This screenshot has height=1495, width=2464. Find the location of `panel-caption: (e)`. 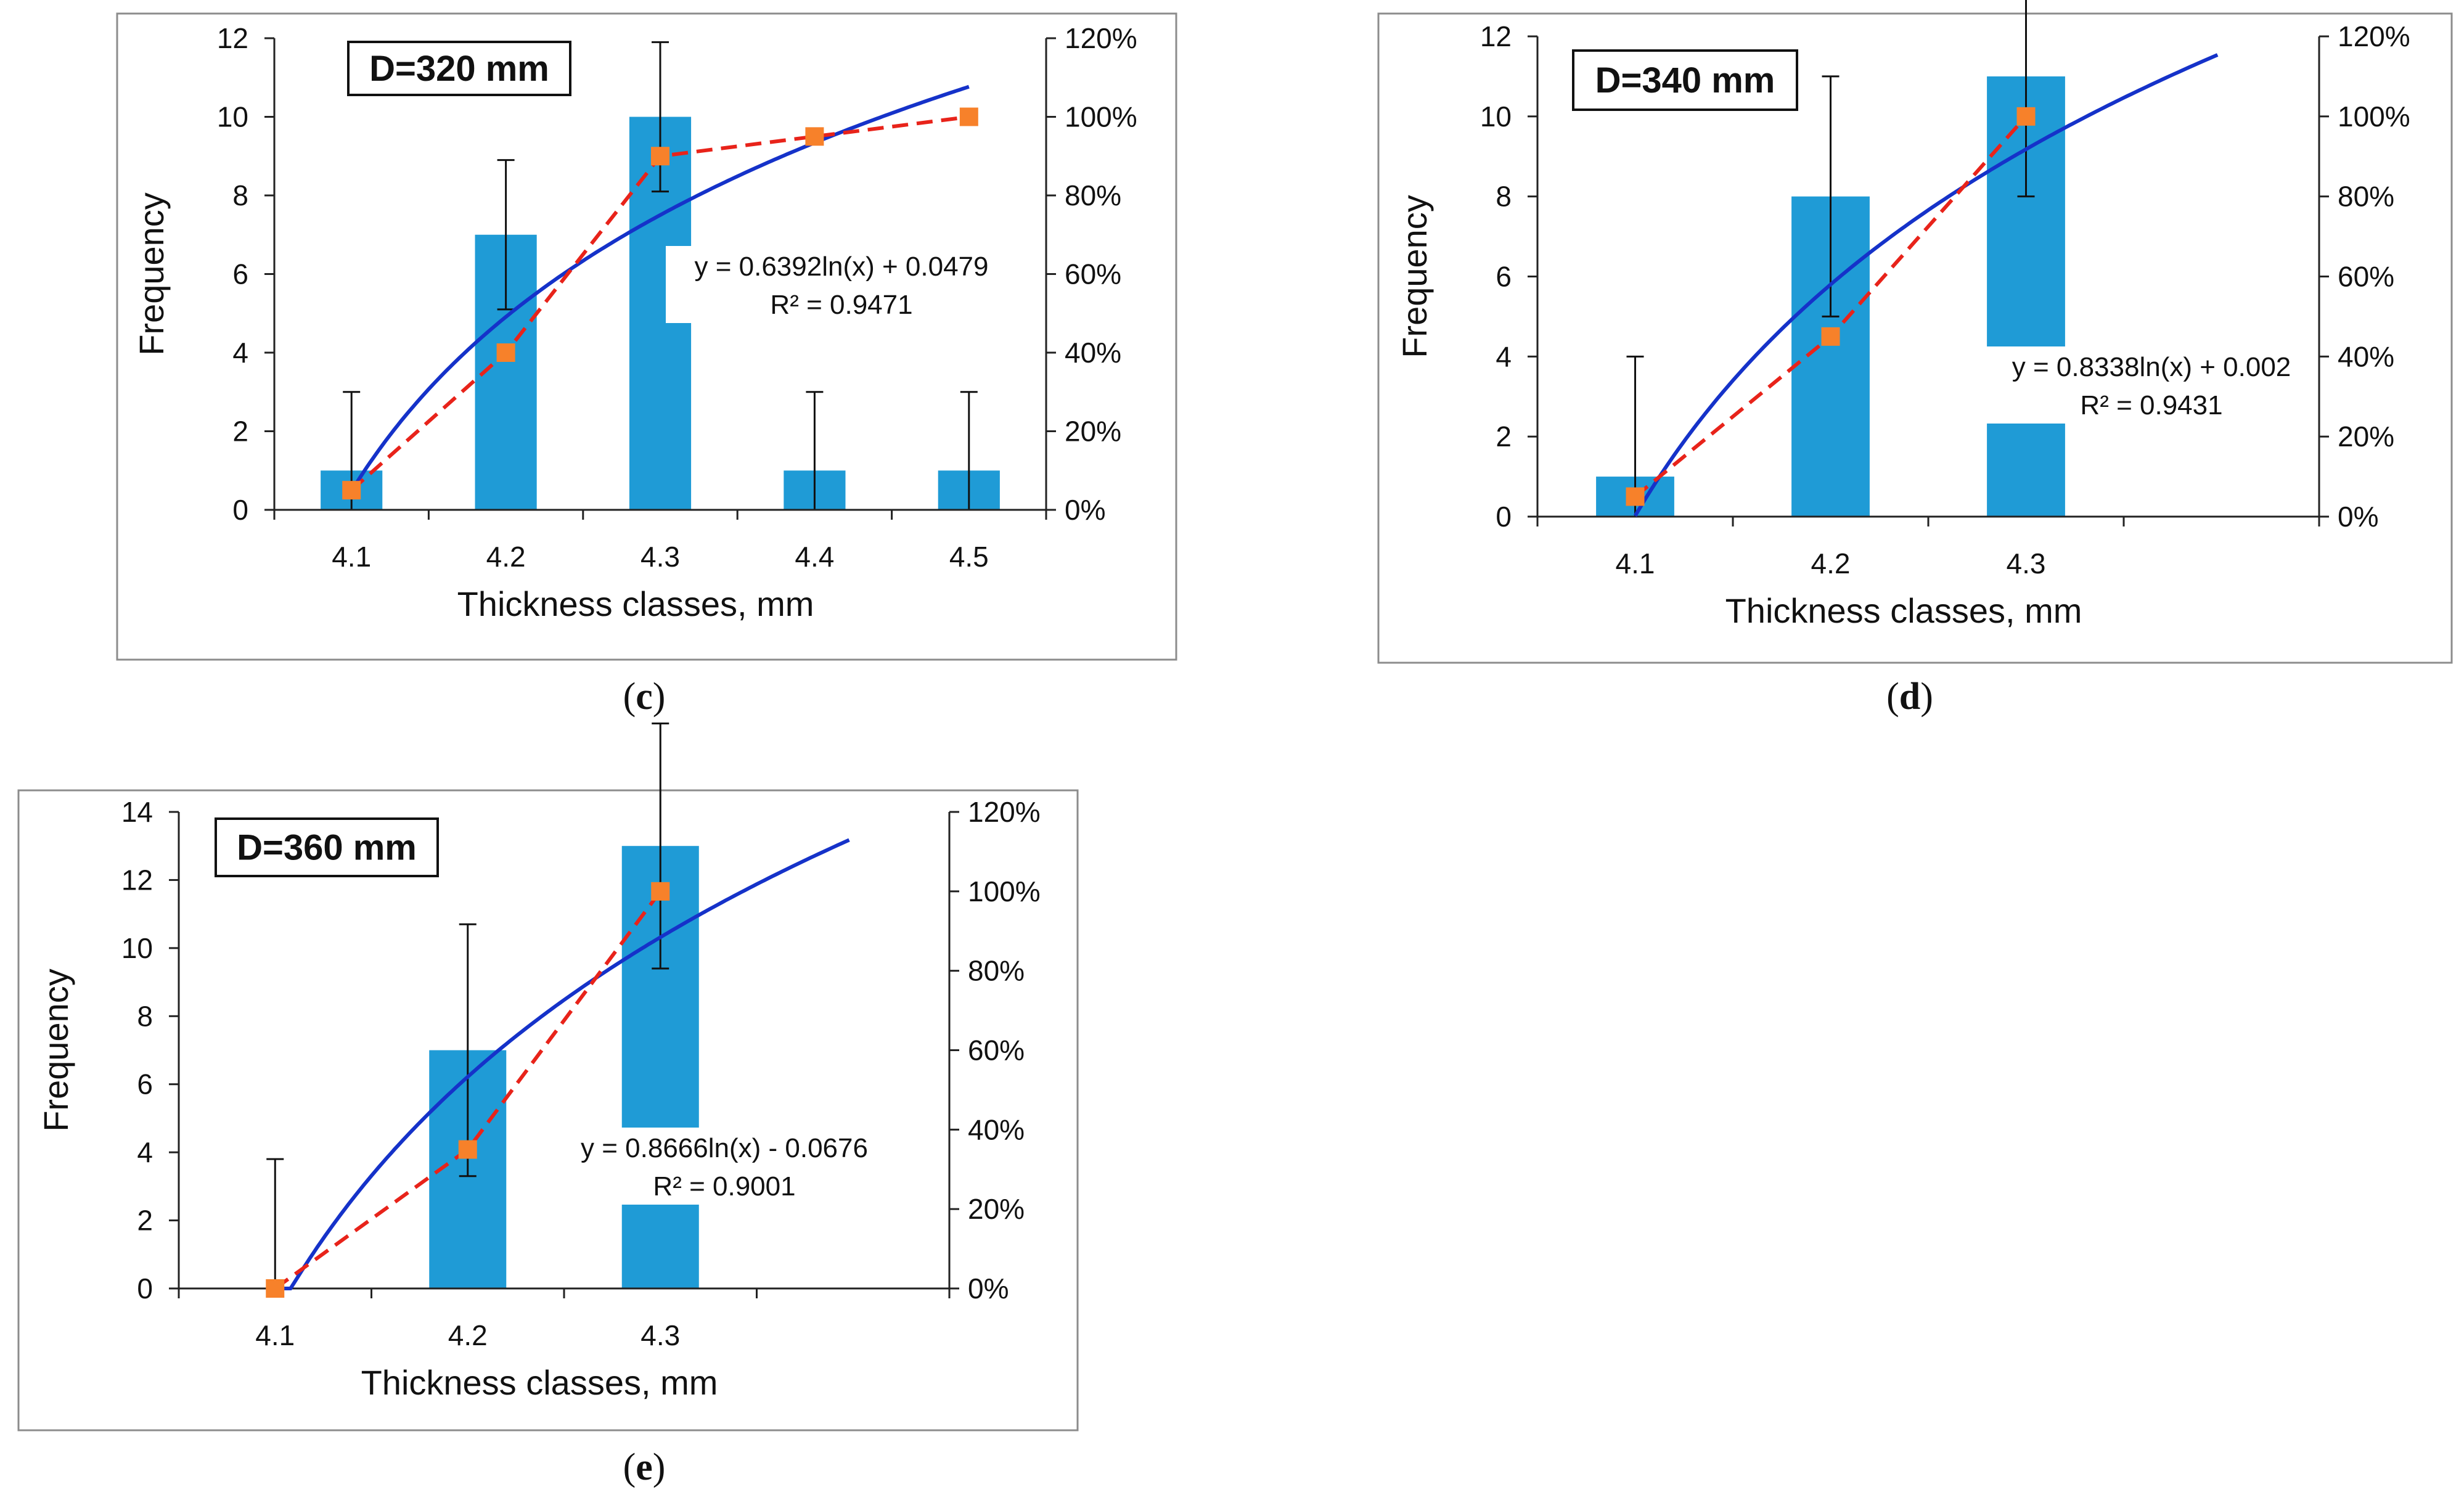

panel-caption: (e) is located at coordinates (644, 1467).